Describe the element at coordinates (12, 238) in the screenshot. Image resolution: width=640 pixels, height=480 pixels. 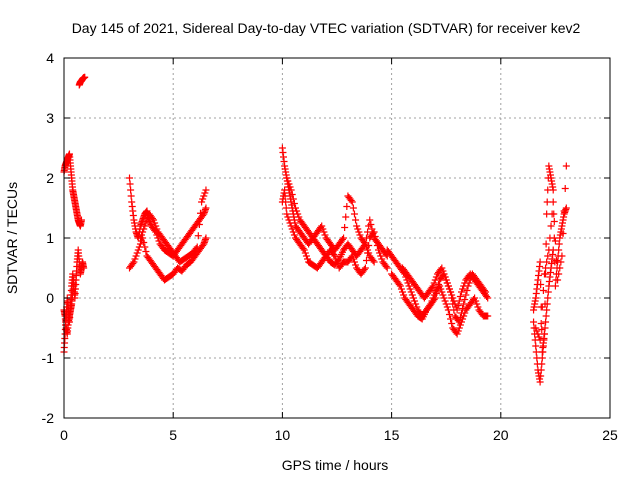
I see `y-axis-label: SDTVAR / TECUs` at that location.